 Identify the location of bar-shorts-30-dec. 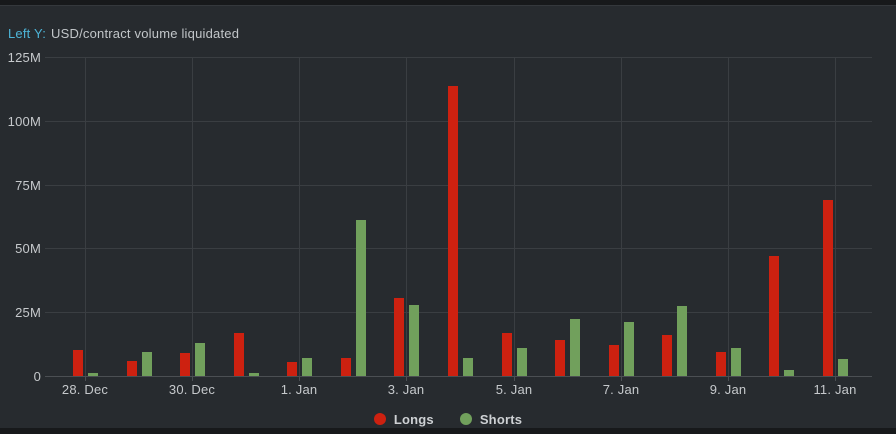
(200, 359).